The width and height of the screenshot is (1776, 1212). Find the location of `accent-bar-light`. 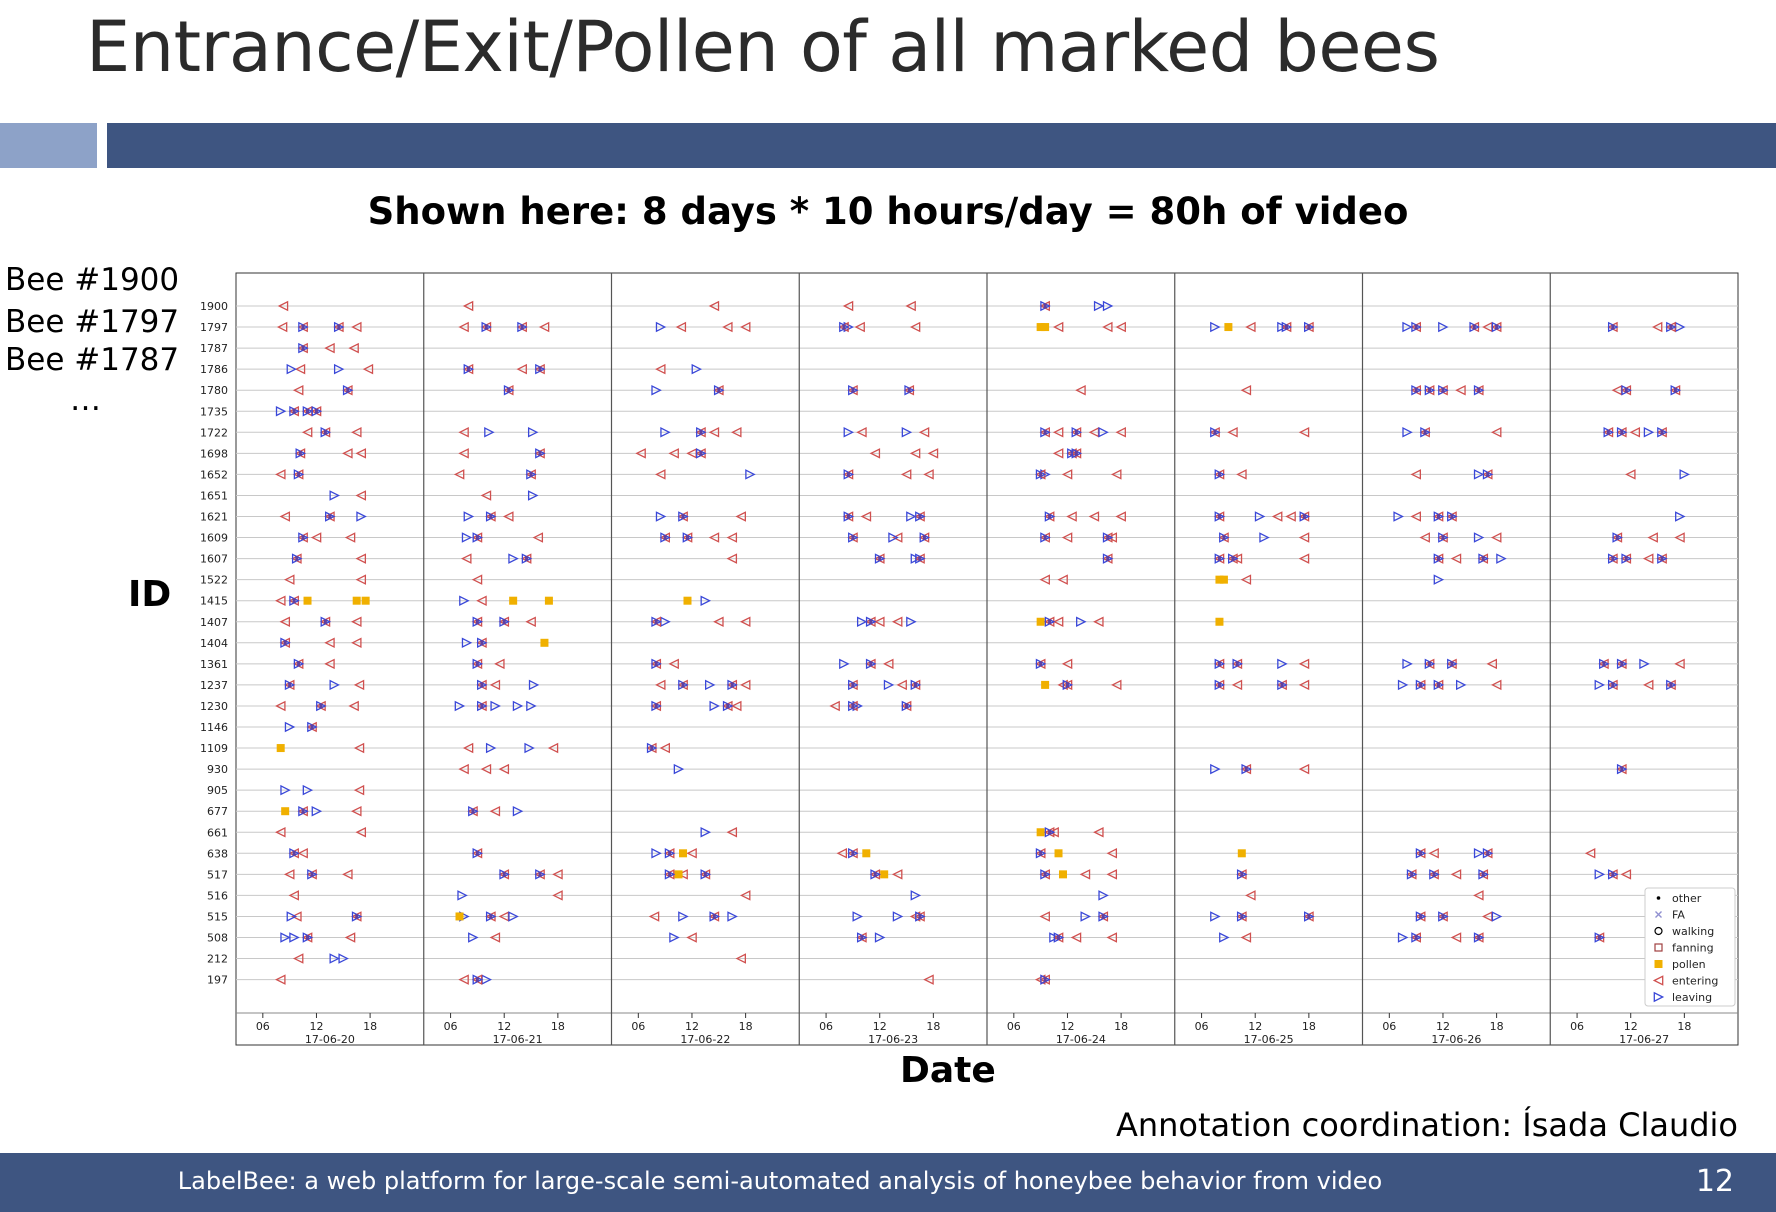

accent-bar-light is located at coordinates (48, 145).